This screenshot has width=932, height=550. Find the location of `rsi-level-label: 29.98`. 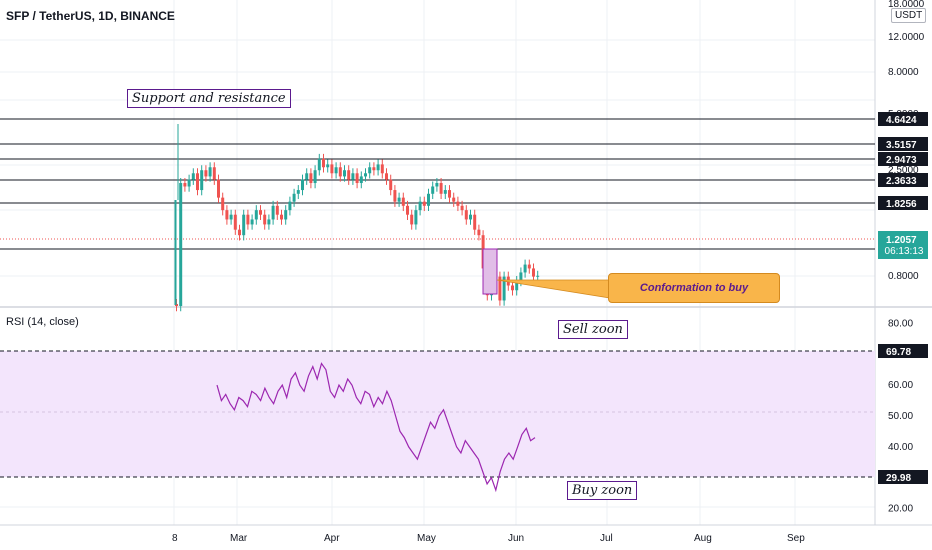

rsi-level-label: 29.98 is located at coordinates (898, 478).